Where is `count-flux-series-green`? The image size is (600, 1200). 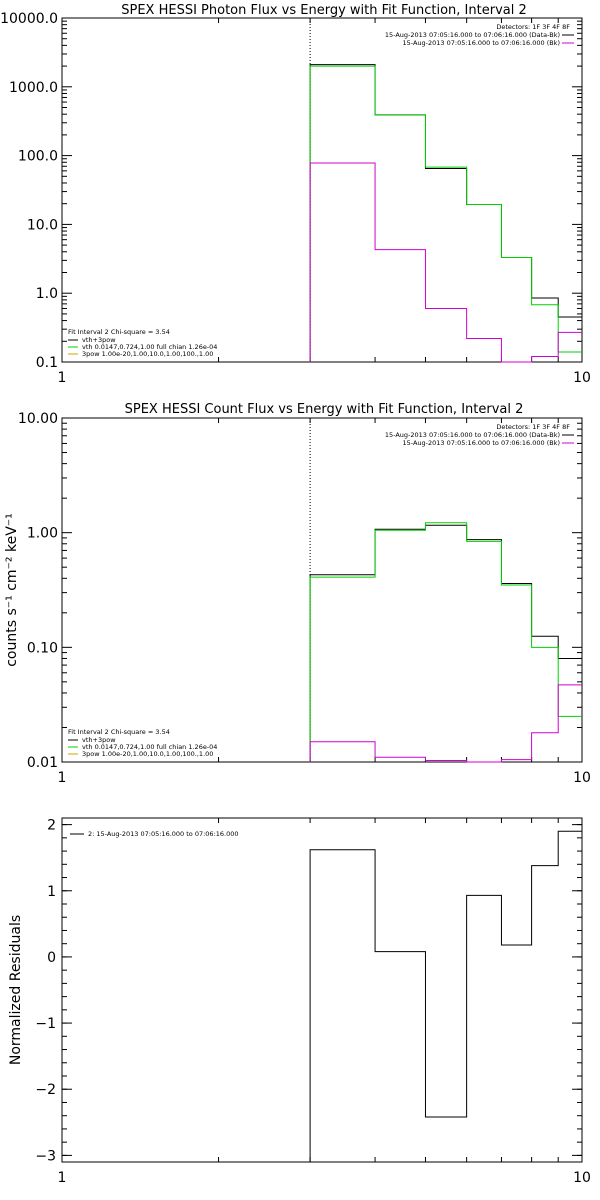
count-flux-series-green is located at coordinates (445, 642).